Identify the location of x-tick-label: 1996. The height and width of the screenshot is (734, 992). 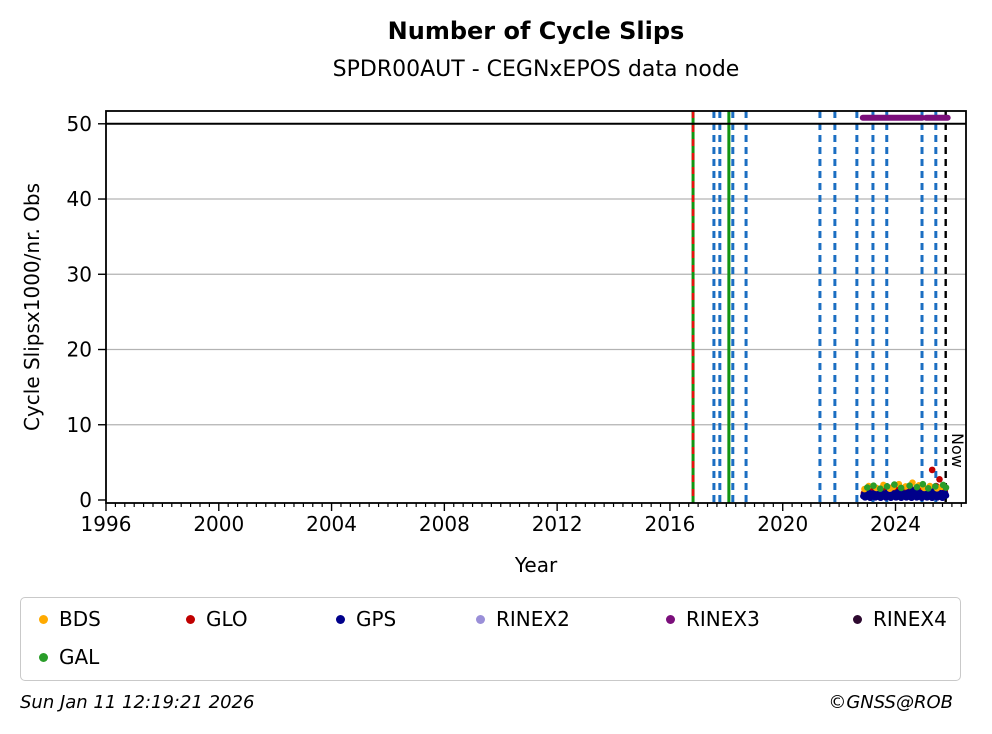
(106, 524).